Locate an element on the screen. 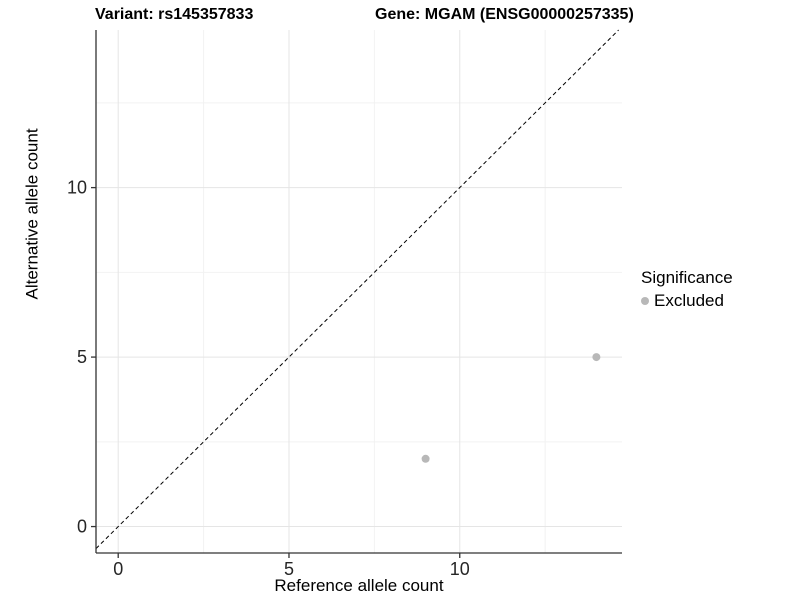 The height and width of the screenshot is (600, 800). x-tick-label: 5 is located at coordinates (289, 569).